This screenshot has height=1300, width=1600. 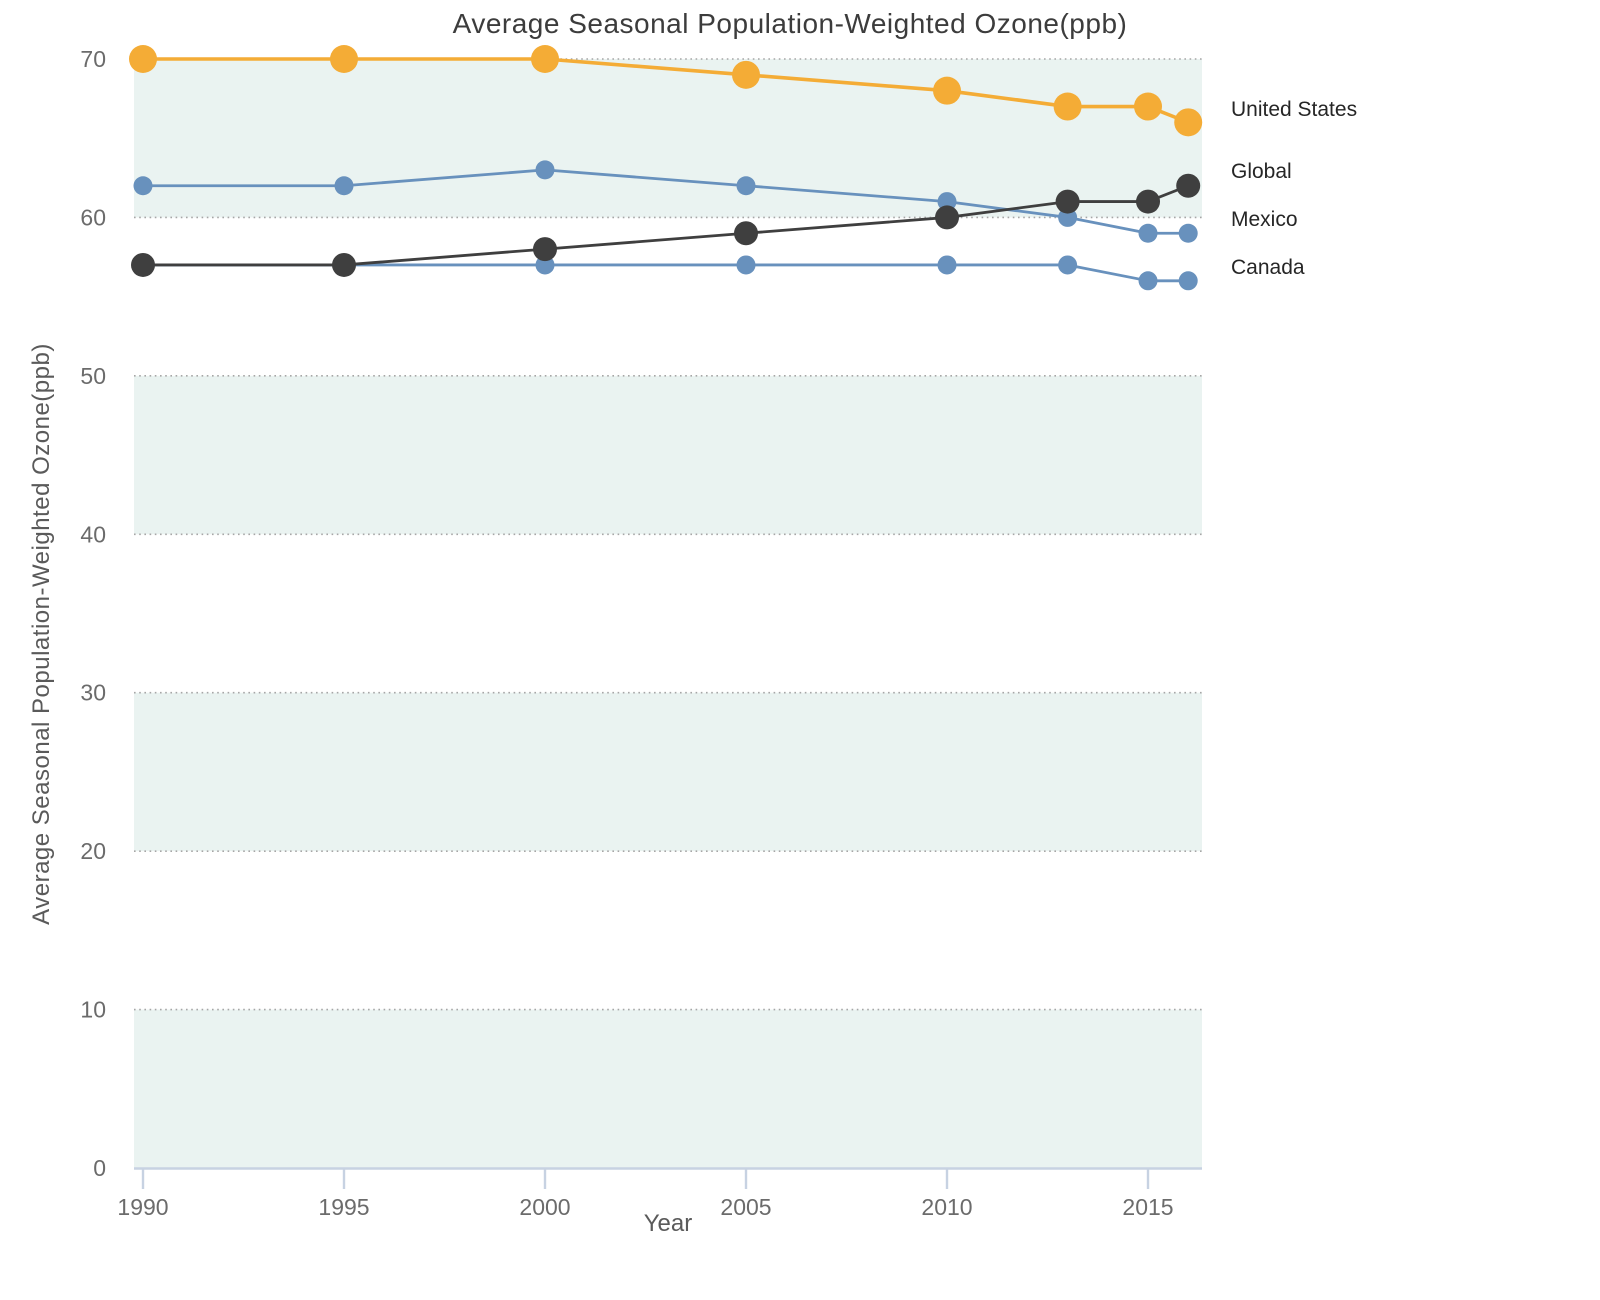 I want to click on data-point-global-2005, so click(x=746, y=186).